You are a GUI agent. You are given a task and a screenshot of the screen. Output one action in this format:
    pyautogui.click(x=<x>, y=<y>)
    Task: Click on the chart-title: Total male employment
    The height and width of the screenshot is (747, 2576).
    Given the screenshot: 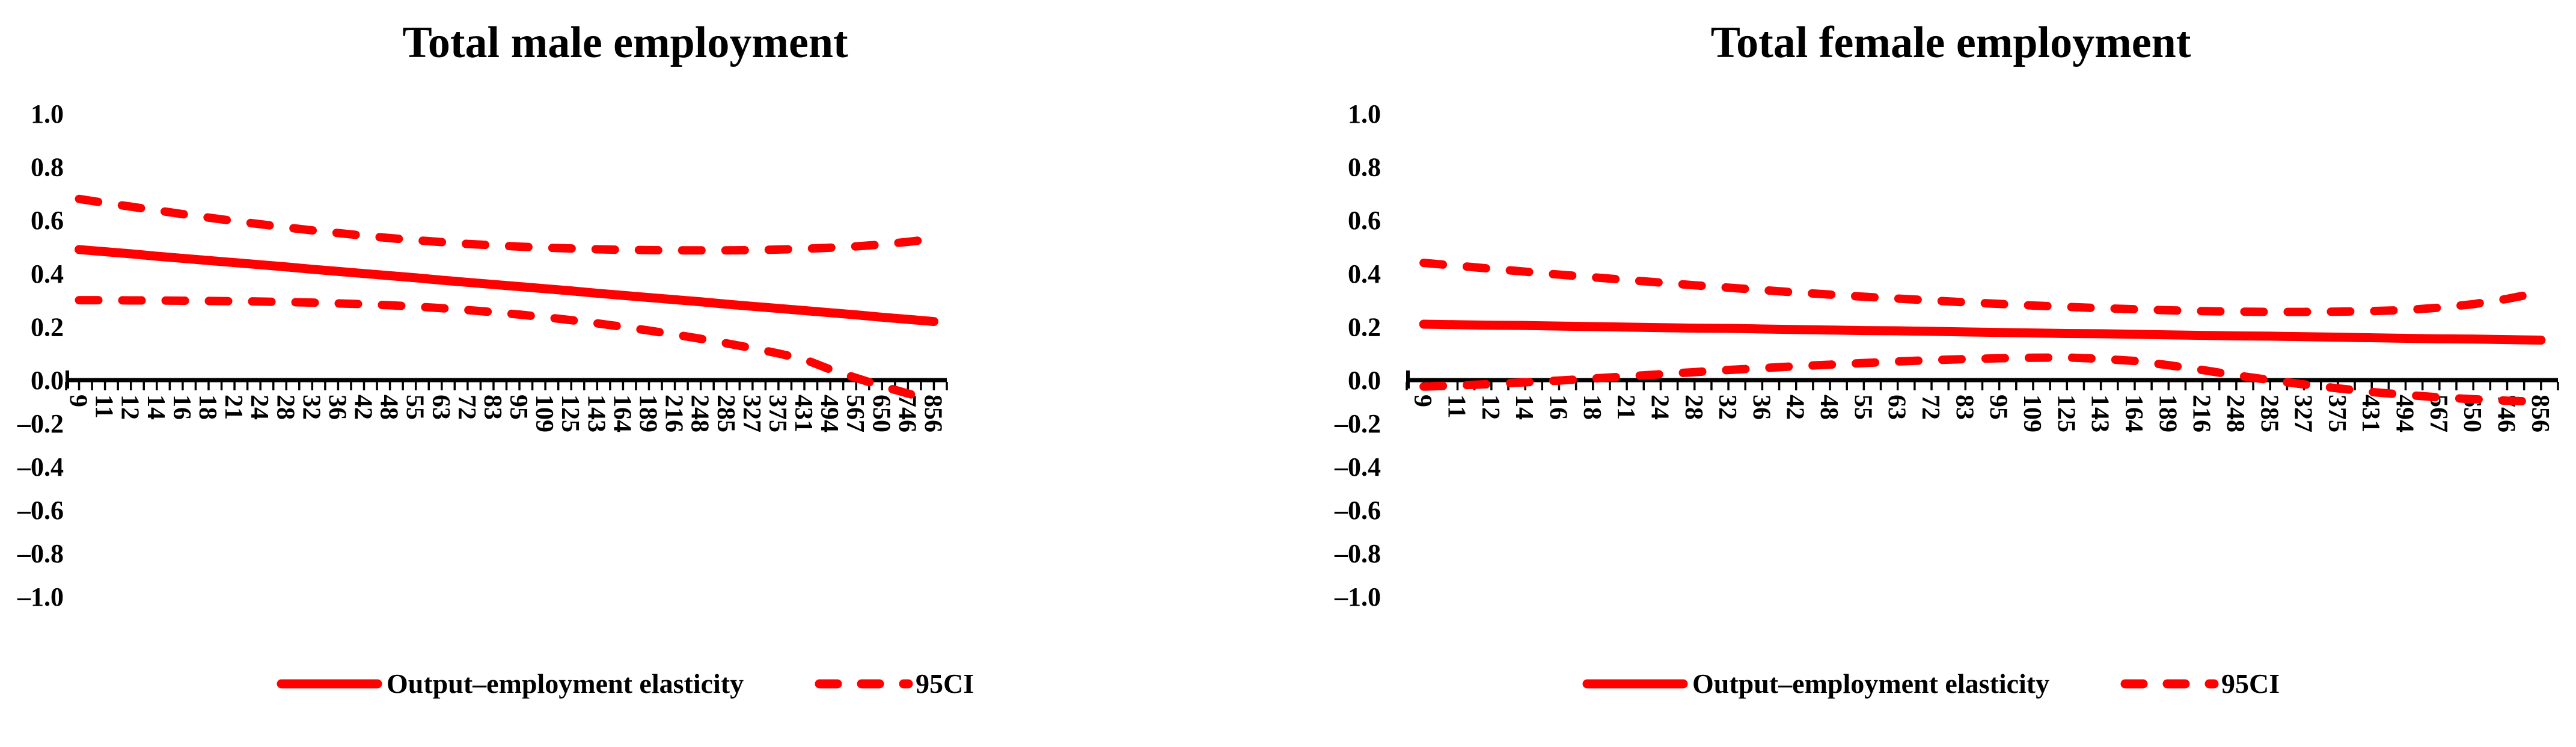 What is the action you would take?
    pyautogui.click(x=625, y=42)
    